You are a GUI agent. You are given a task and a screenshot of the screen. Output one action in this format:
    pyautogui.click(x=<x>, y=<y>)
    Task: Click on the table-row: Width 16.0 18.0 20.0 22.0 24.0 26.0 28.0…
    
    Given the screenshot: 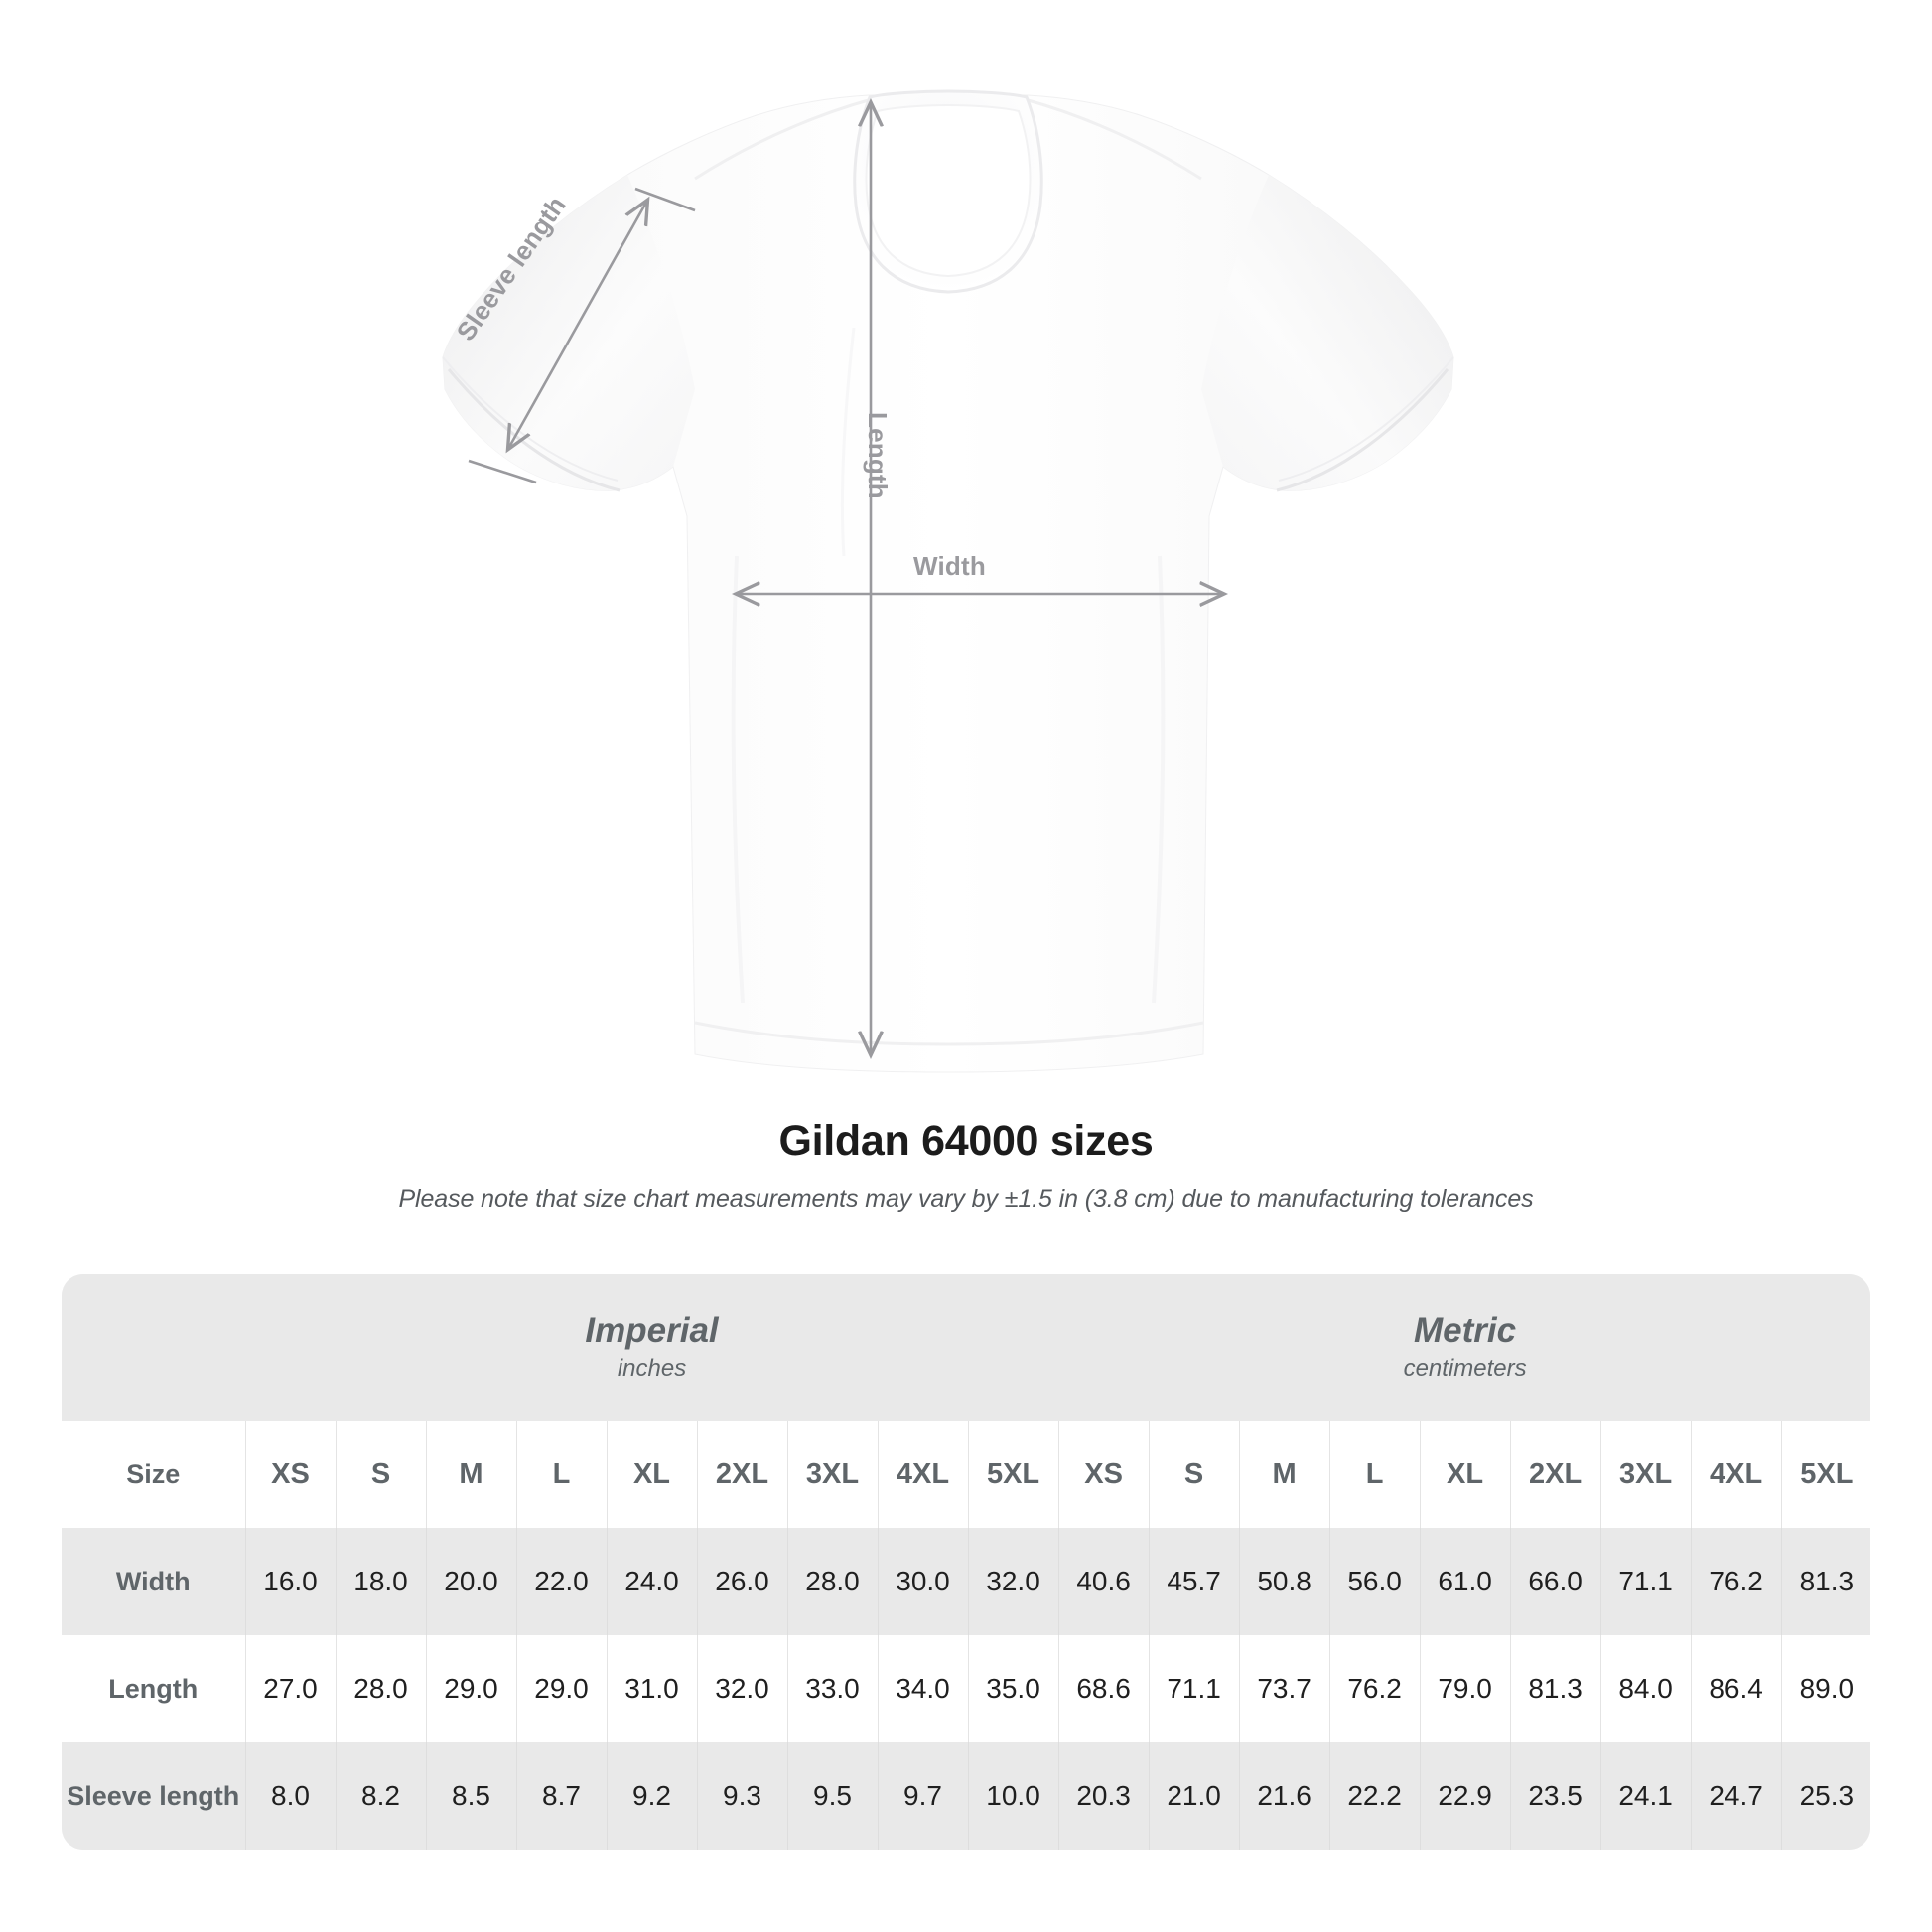 What is the action you would take?
    pyautogui.click(x=966, y=1581)
    